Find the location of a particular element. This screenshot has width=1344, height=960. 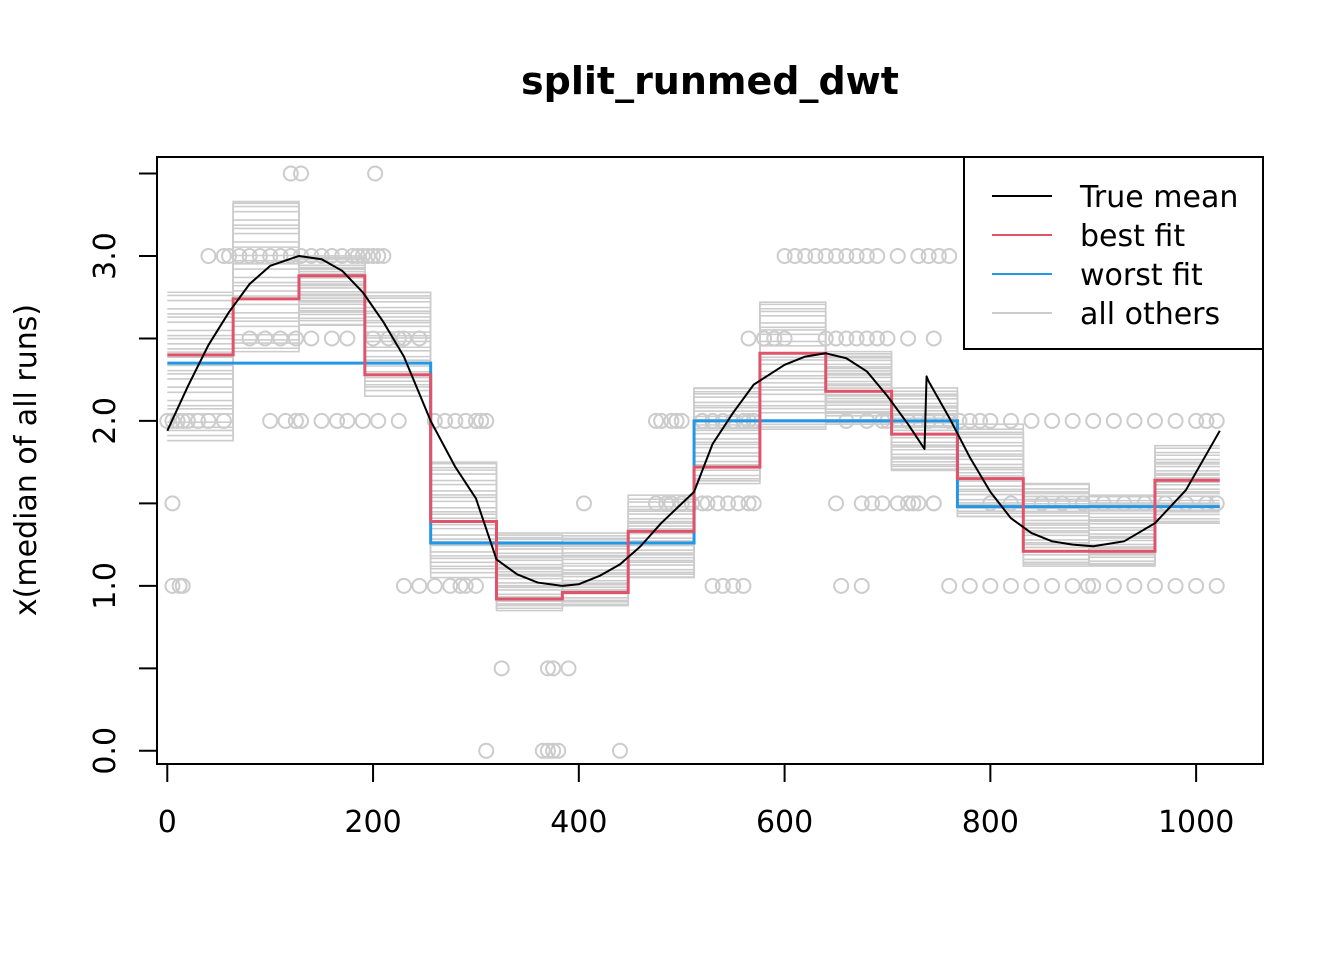

legend-label: all others is located at coordinates (1150, 314).